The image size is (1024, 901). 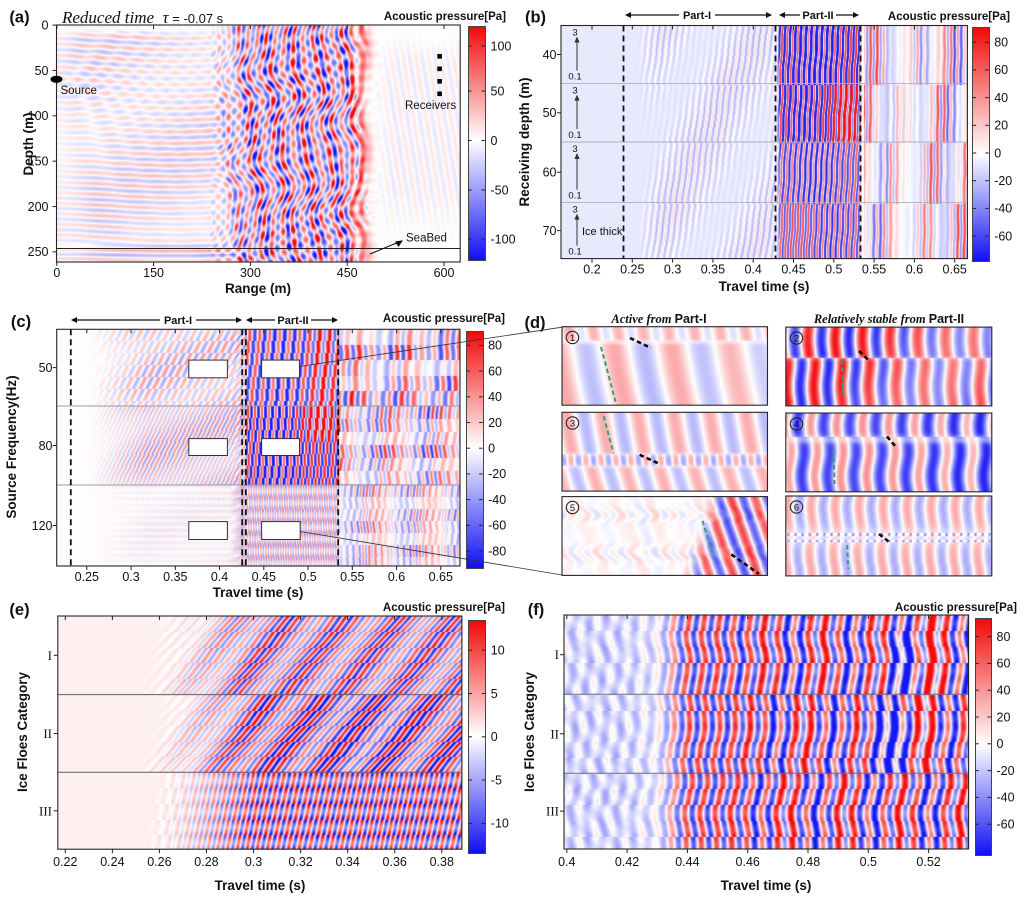 What do you see at coordinates (602, 232) in the screenshot?
I see `svg-text: Ice thick` at bounding box center [602, 232].